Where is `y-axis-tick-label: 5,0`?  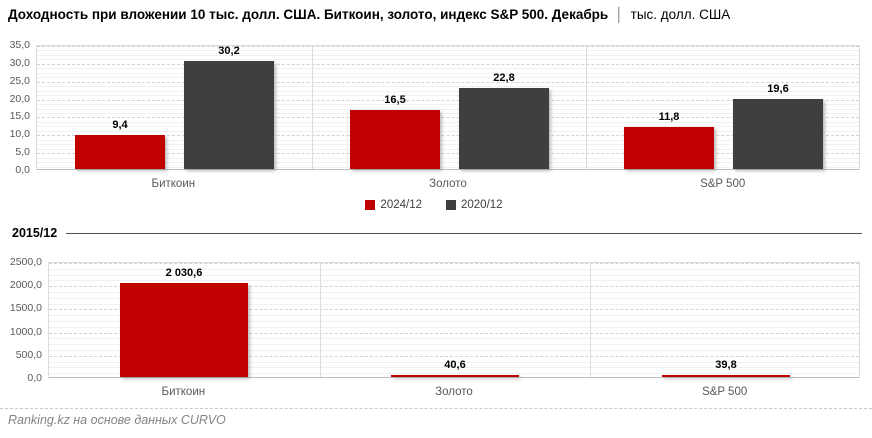 y-axis-tick-label: 5,0 is located at coordinates (22, 152).